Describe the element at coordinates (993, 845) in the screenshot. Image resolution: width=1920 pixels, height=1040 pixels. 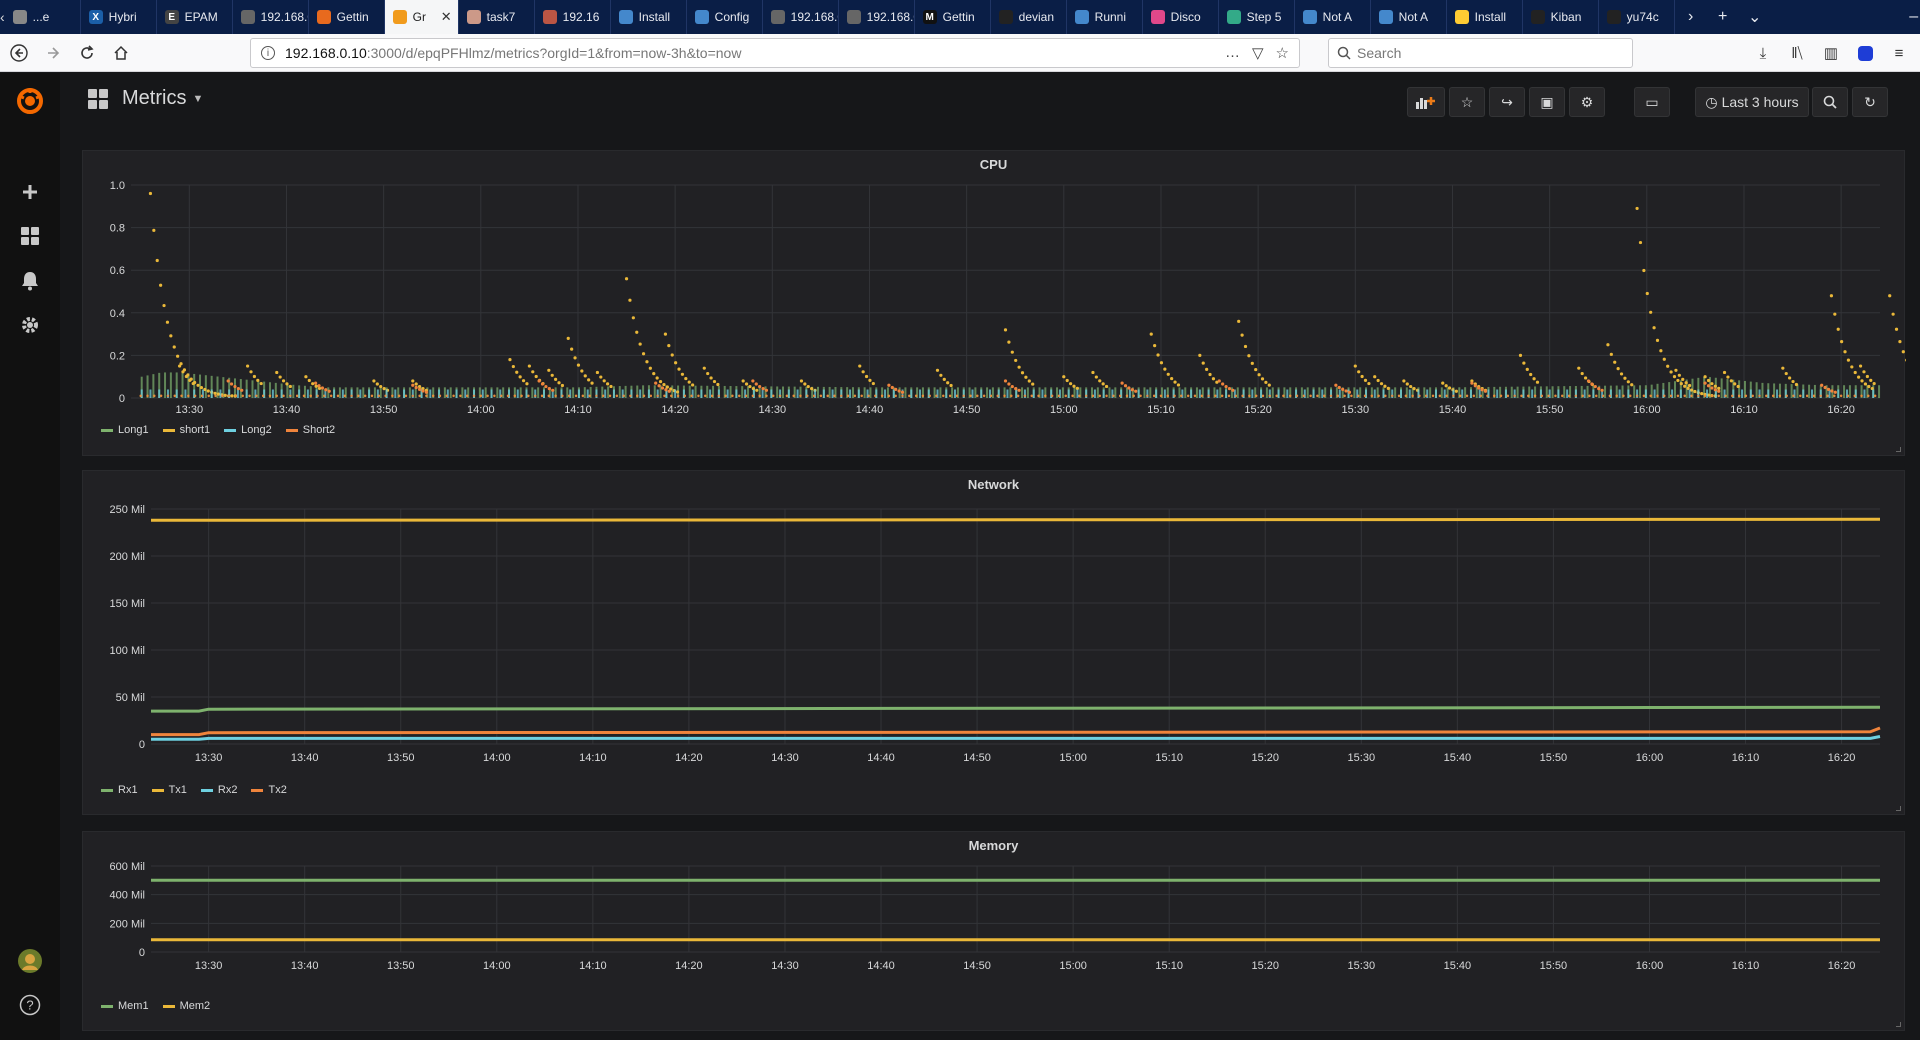
I see `panel-title: Memory` at that location.